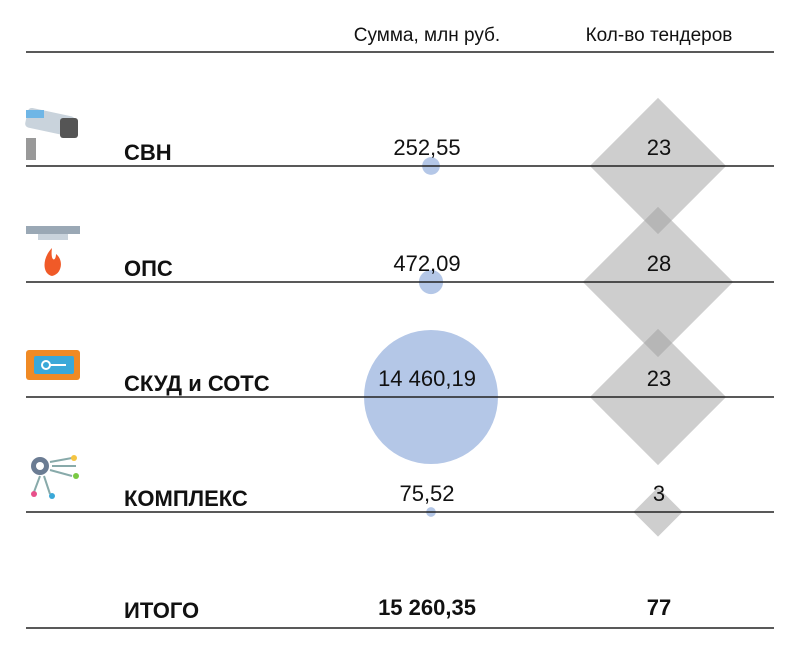 The width and height of the screenshot is (800, 653). What do you see at coordinates (161, 610) in the screenshot?
I see `total-label: ИТОГО` at bounding box center [161, 610].